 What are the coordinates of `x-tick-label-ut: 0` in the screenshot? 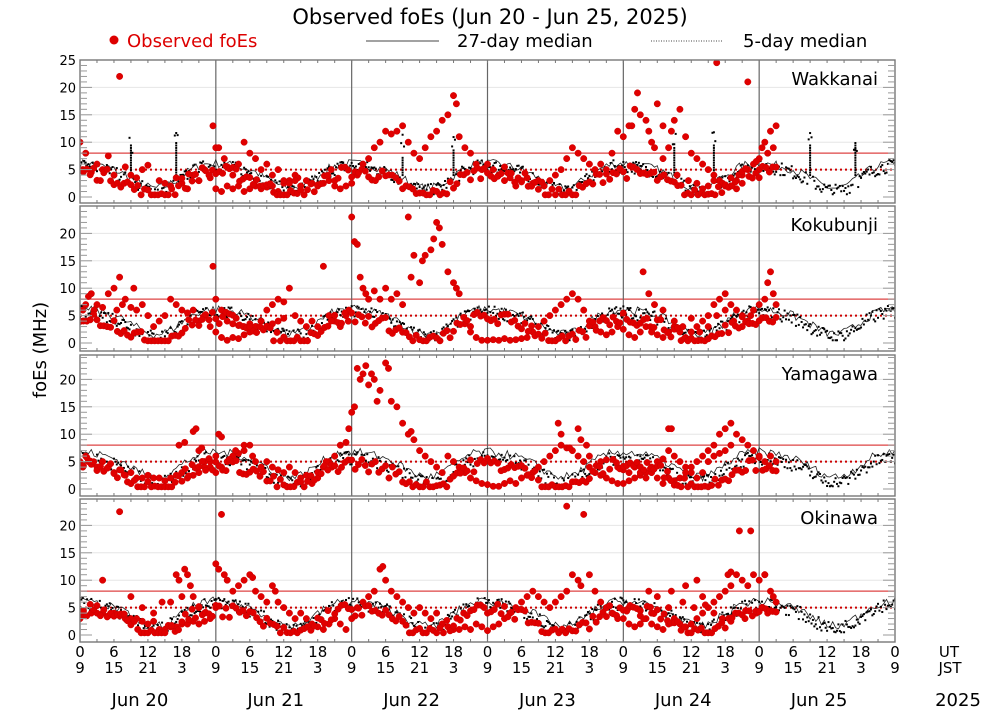 It's located at (895, 652).